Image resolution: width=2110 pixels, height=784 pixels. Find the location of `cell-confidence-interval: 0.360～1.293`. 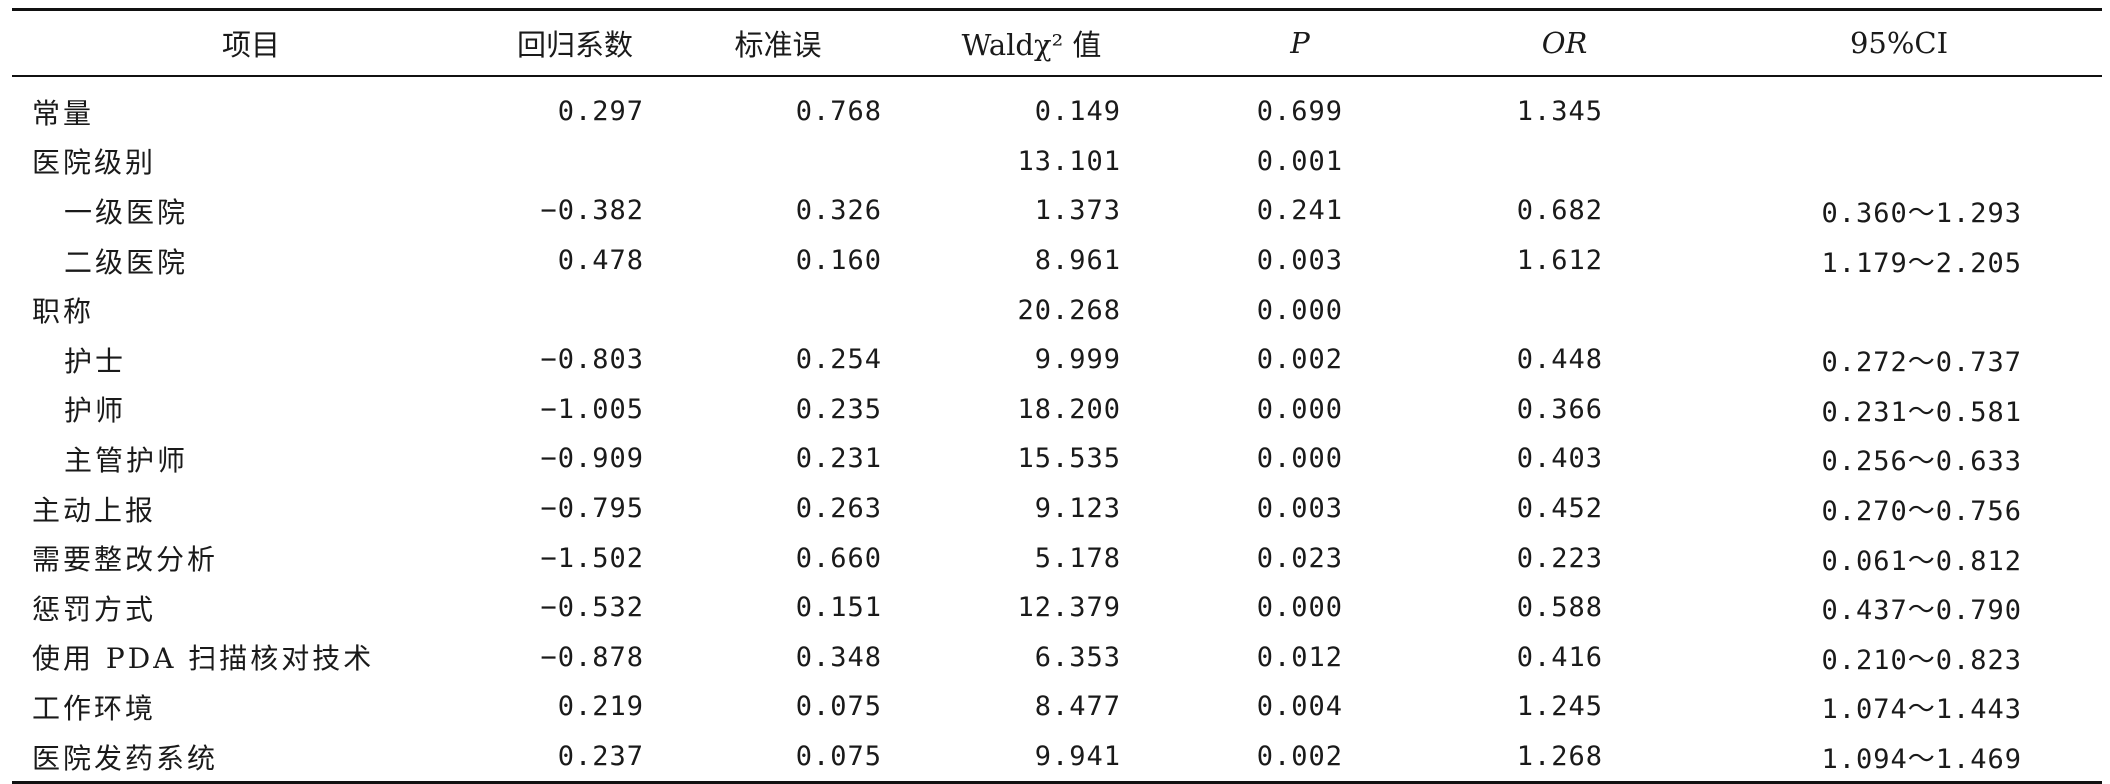

cell-confidence-interval: 0.360～1.293 is located at coordinates (1921, 214).